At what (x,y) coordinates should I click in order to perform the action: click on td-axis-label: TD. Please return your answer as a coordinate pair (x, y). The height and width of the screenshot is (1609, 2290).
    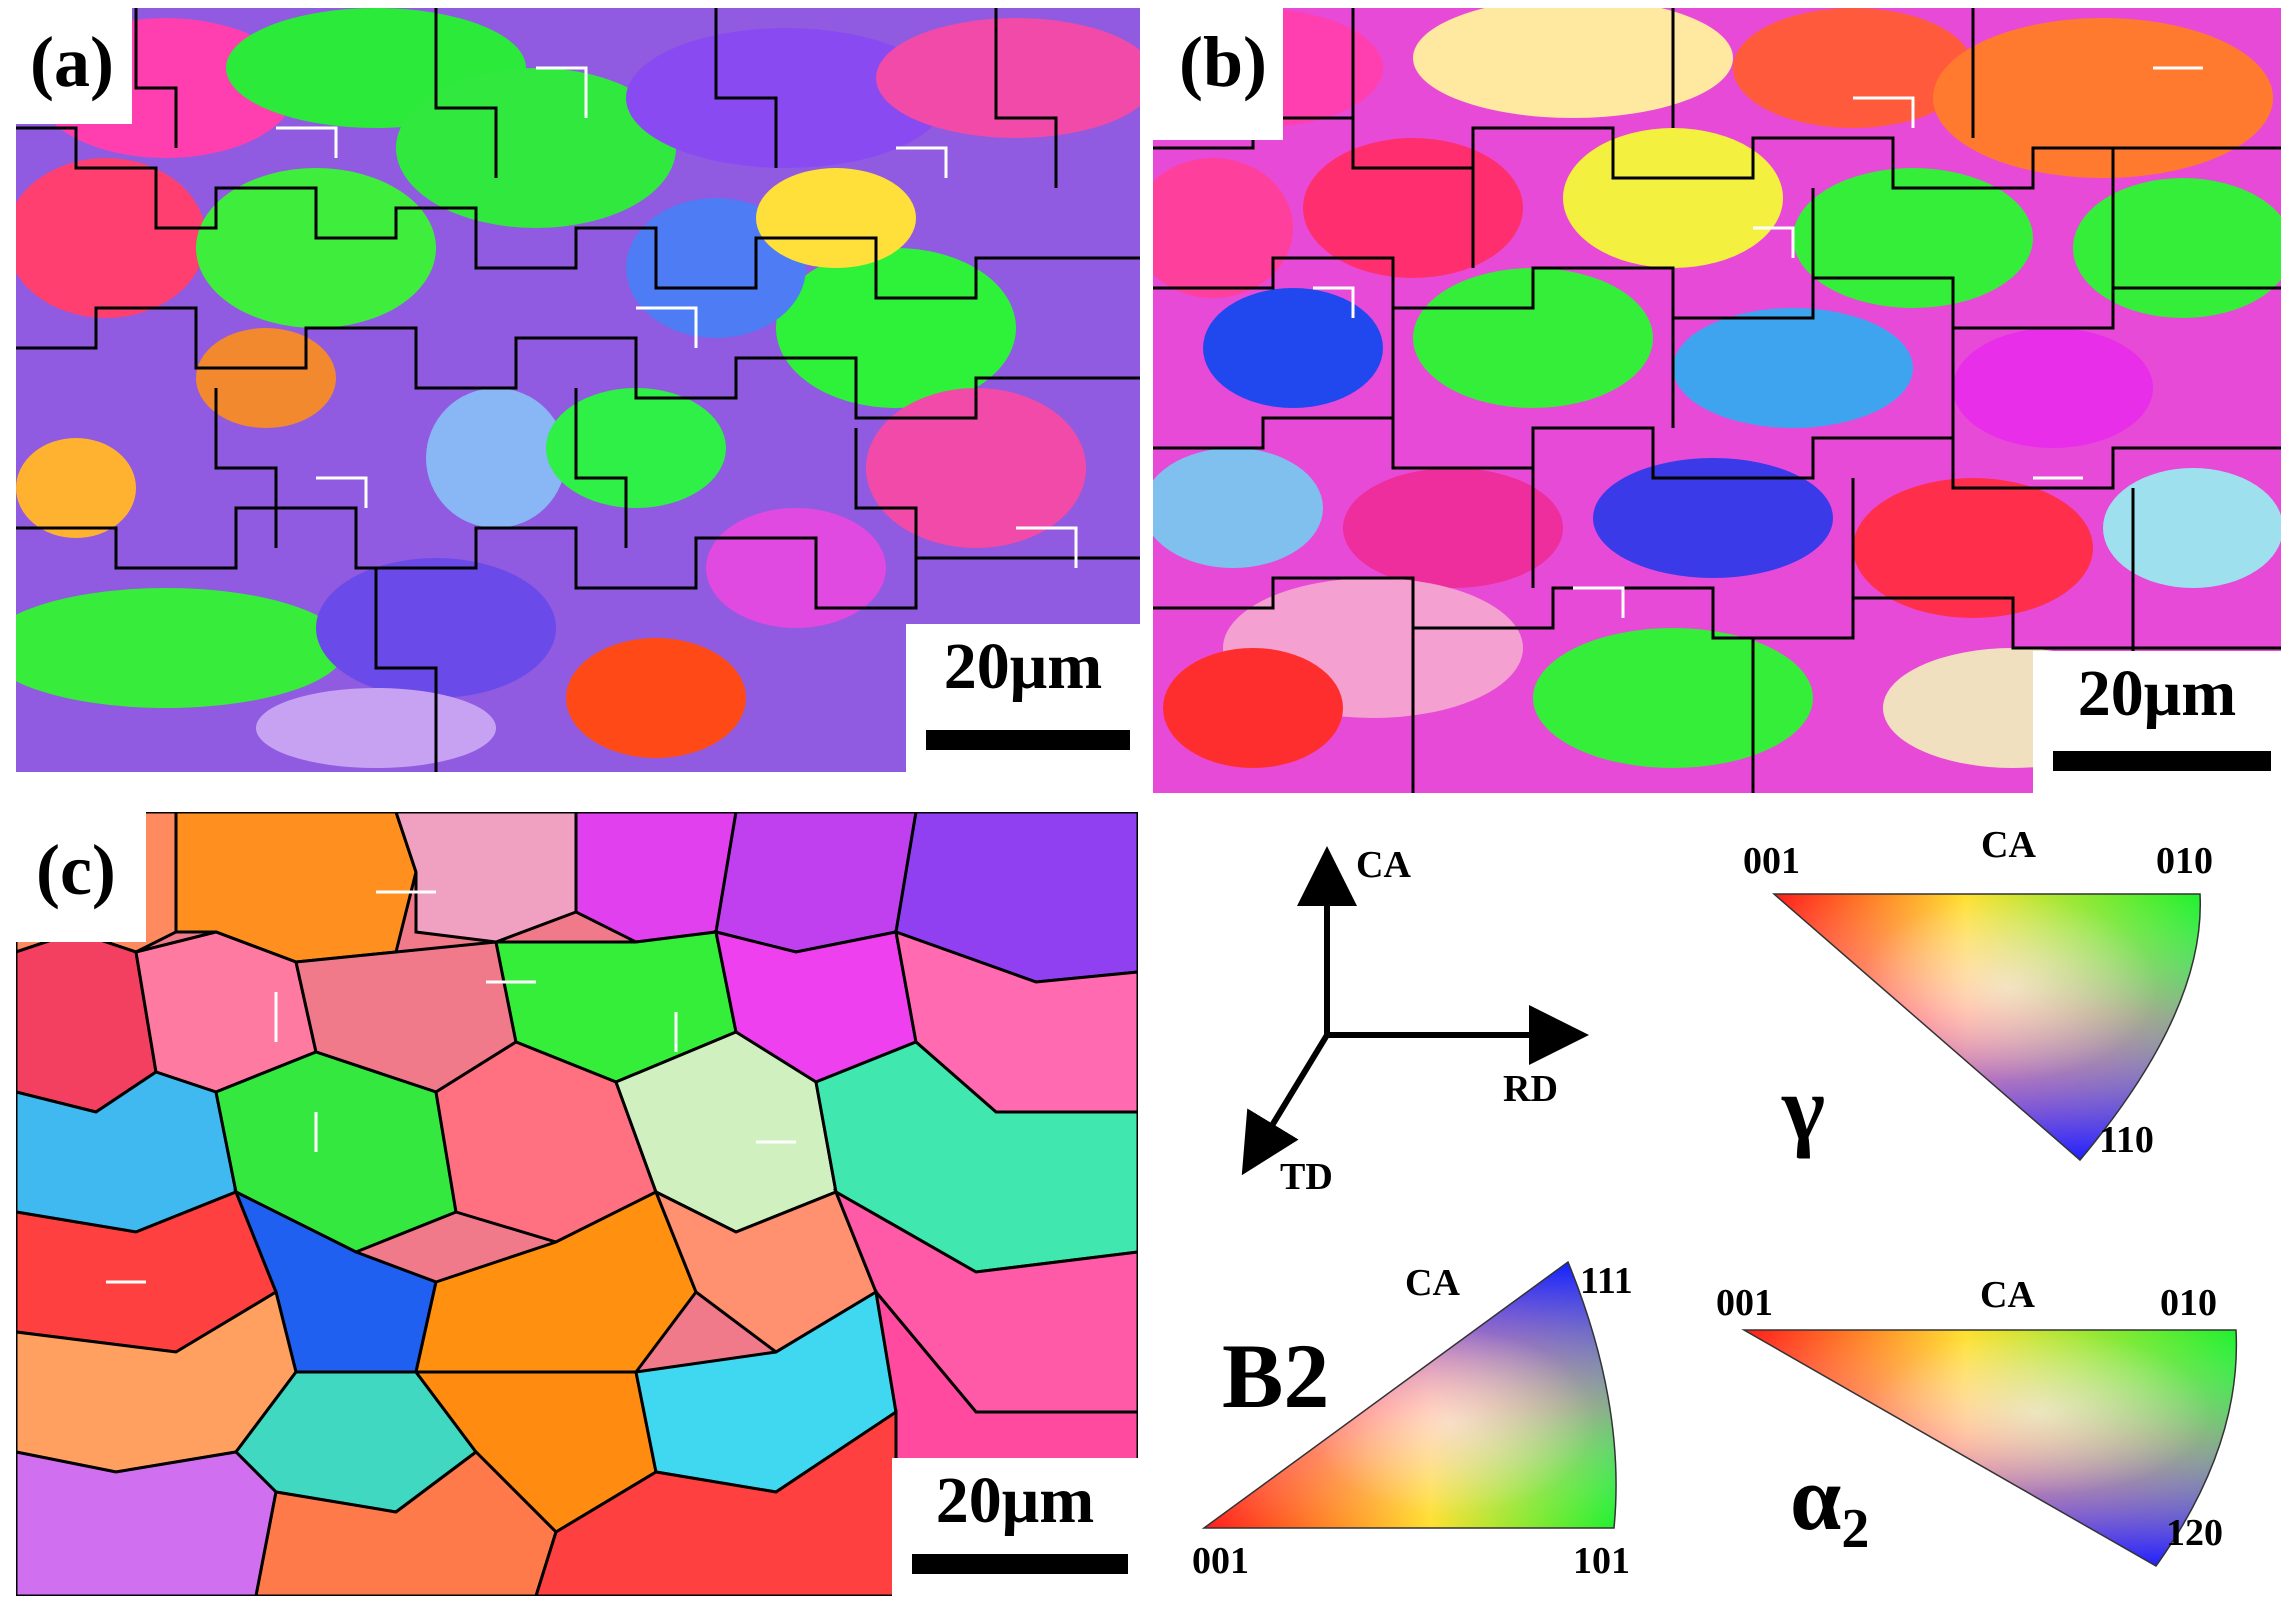
    Looking at the image, I should click on (1306, 1177).